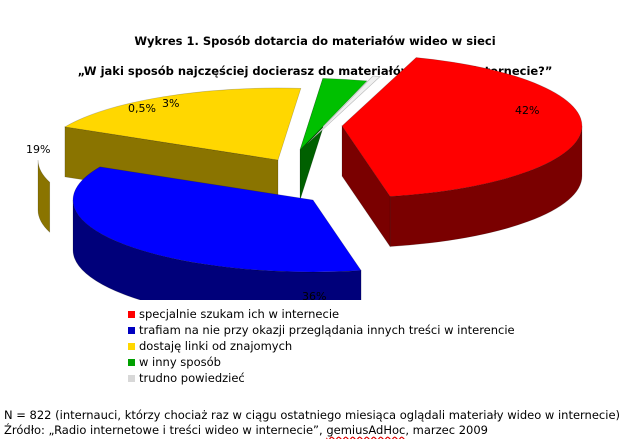  What do you see at coordinates (131, 378) in the screenshot?
I see `legend-swatch-trudno` at bounding box center [131, 378].